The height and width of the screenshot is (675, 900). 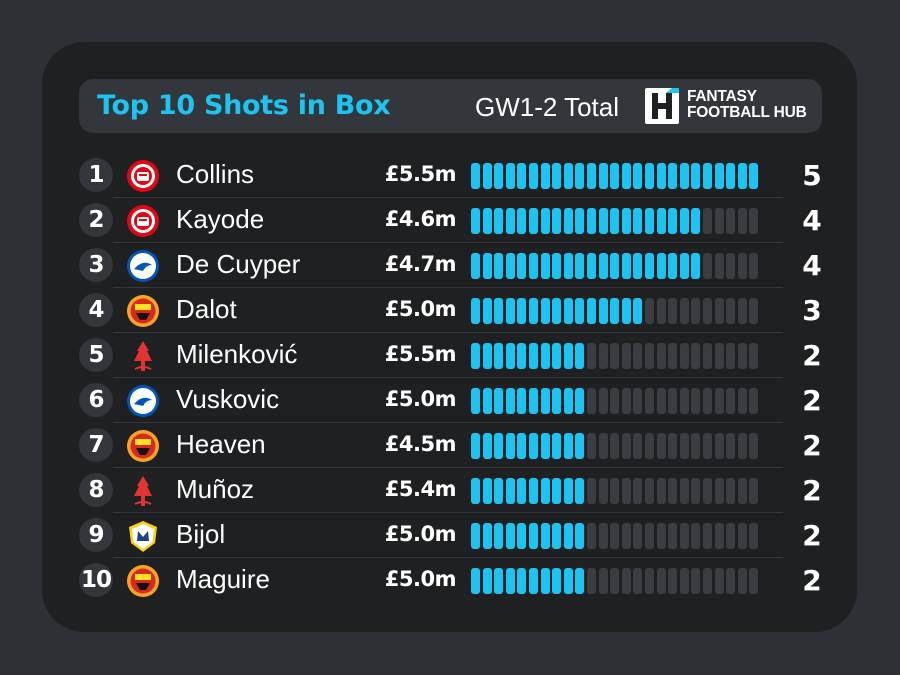 I want to click on table-row: 9 Bijol £5.0m 2, so click(x=450, y=535).